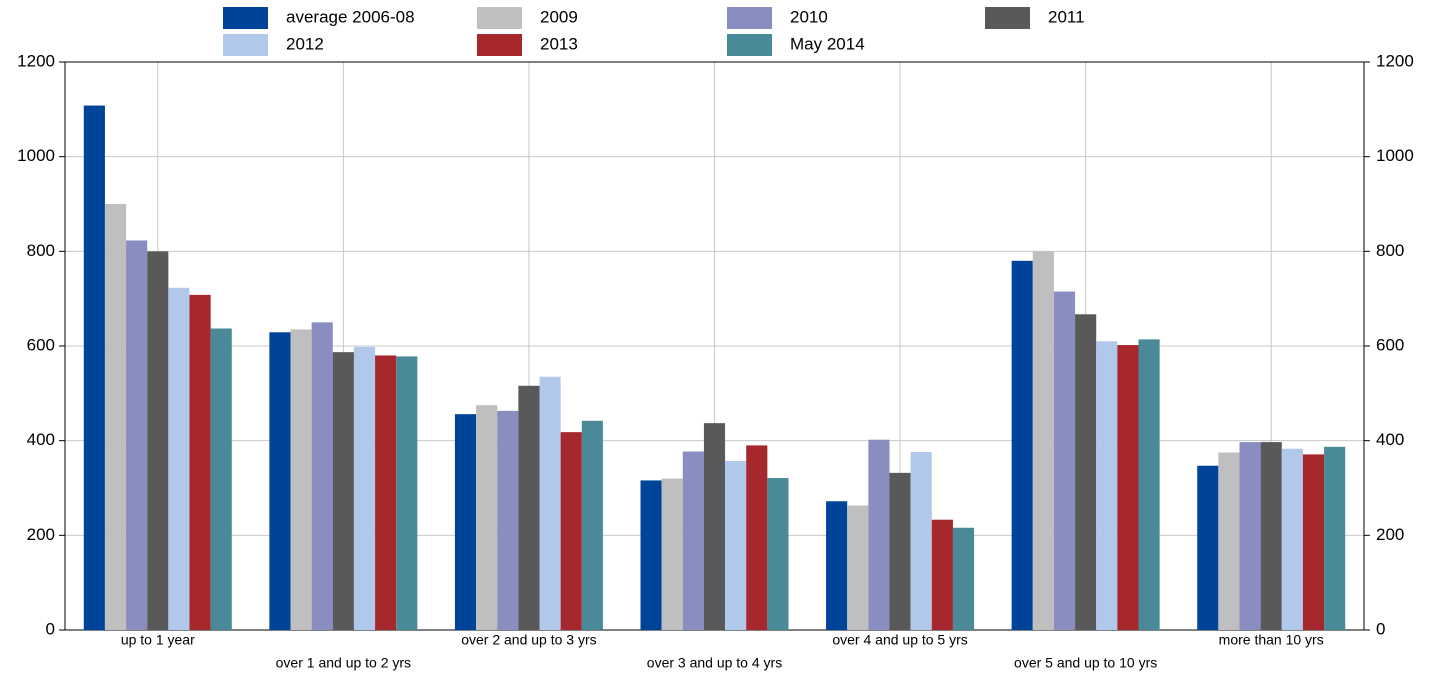 The width and height of the screenshot is (1439, 682). I want to click on y-tick-label: 1000, so click(36, 155).